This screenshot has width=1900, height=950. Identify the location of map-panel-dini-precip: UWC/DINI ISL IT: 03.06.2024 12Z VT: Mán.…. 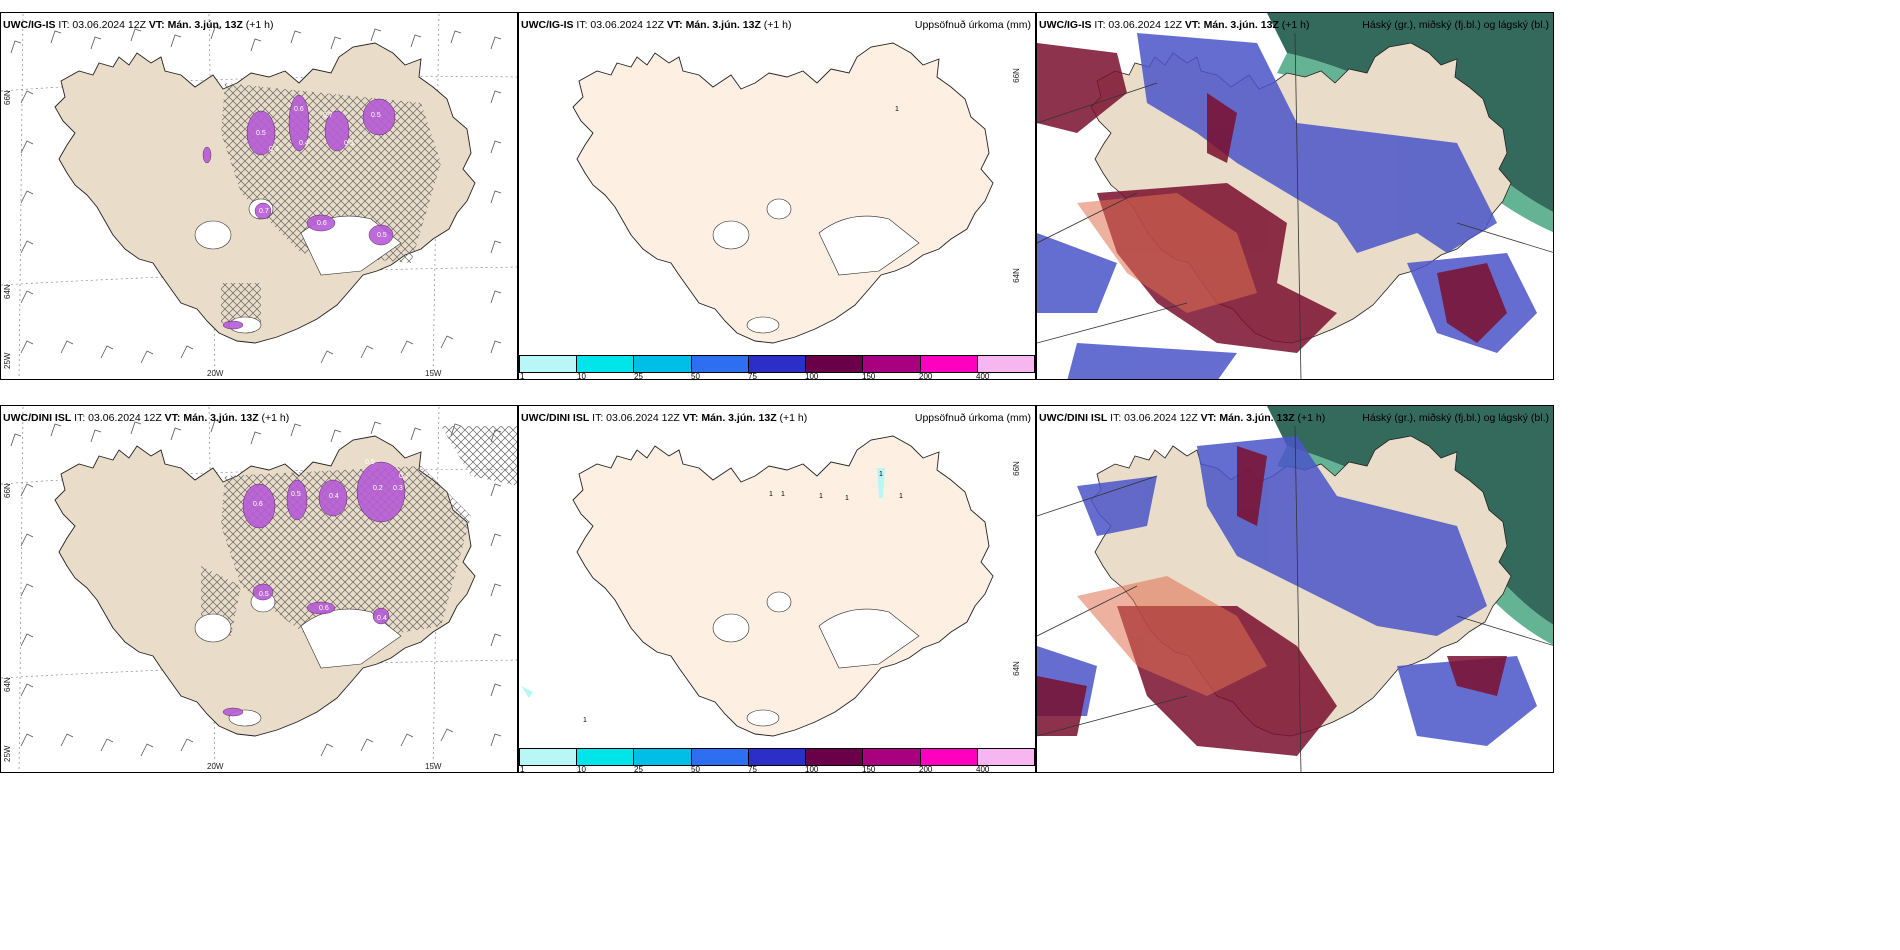
(777, 589).